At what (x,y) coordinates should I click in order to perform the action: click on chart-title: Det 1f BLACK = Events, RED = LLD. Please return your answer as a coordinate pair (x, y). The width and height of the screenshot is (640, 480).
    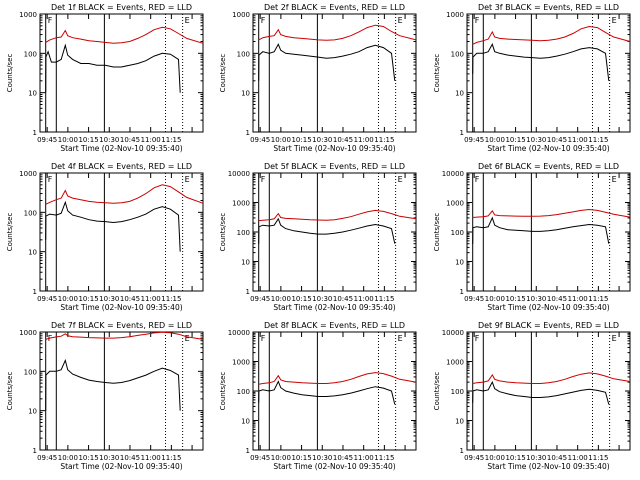
    Looking at the image, I should click on (121, 7).